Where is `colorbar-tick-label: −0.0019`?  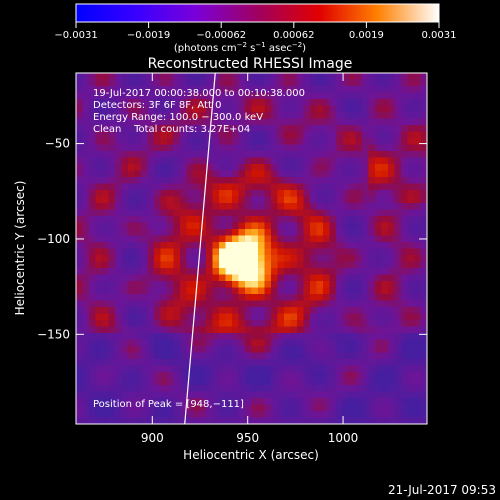
colorbar-tick-label: −0.0019 is located at coordinates (148, 35).